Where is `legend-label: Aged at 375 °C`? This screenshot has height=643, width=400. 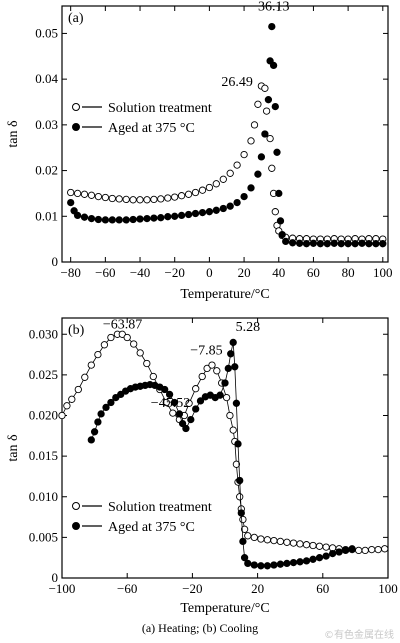
legend-label: Aged at 375 °C is located at coordinates (151, 527).